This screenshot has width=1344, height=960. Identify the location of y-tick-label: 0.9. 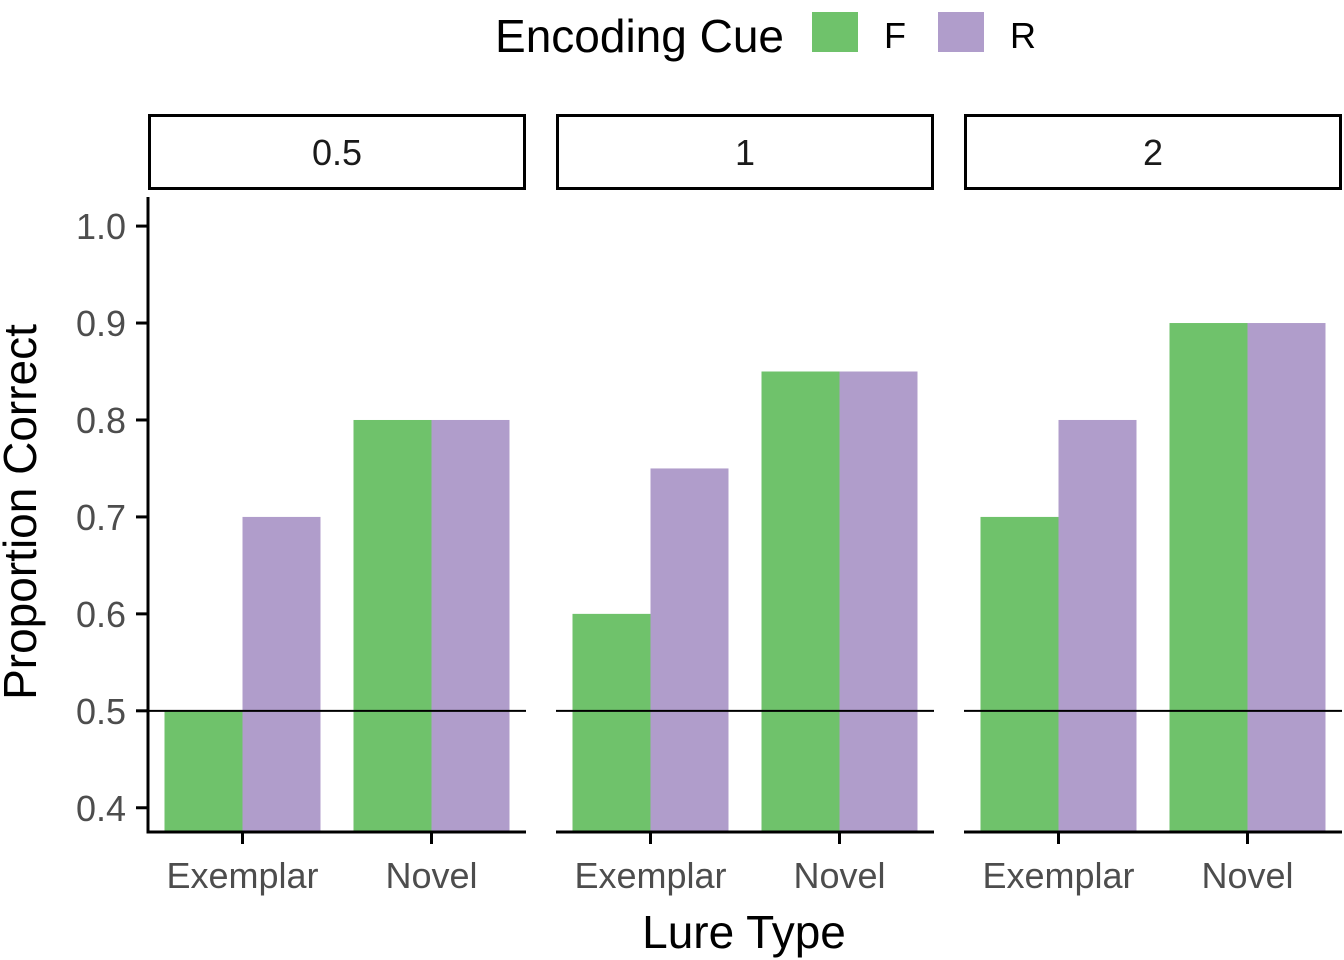
(101, 323).